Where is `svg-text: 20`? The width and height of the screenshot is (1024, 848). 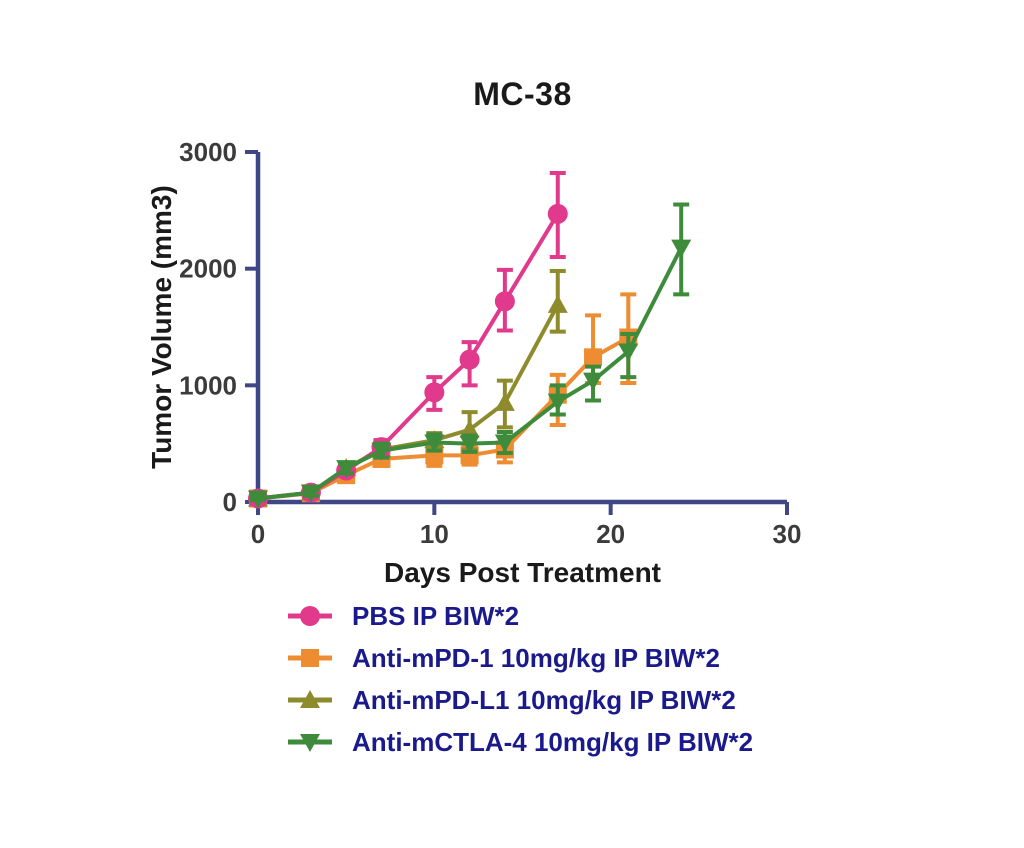 svg-text: 20 is located at coordinates (610, 534).